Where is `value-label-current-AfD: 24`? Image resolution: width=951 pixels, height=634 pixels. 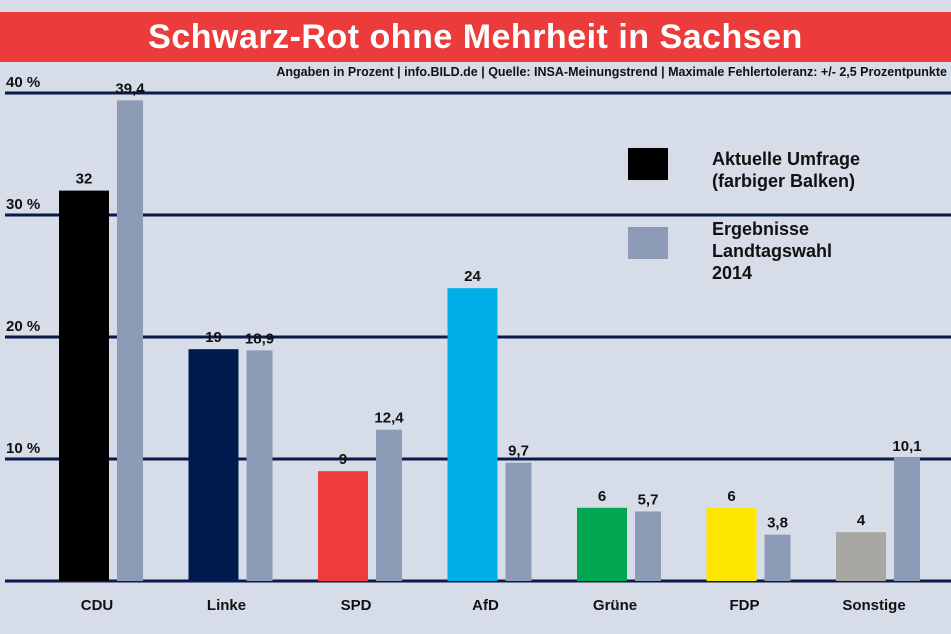 value-label-current-AfD: 24 is located at coordinates (472, 276).